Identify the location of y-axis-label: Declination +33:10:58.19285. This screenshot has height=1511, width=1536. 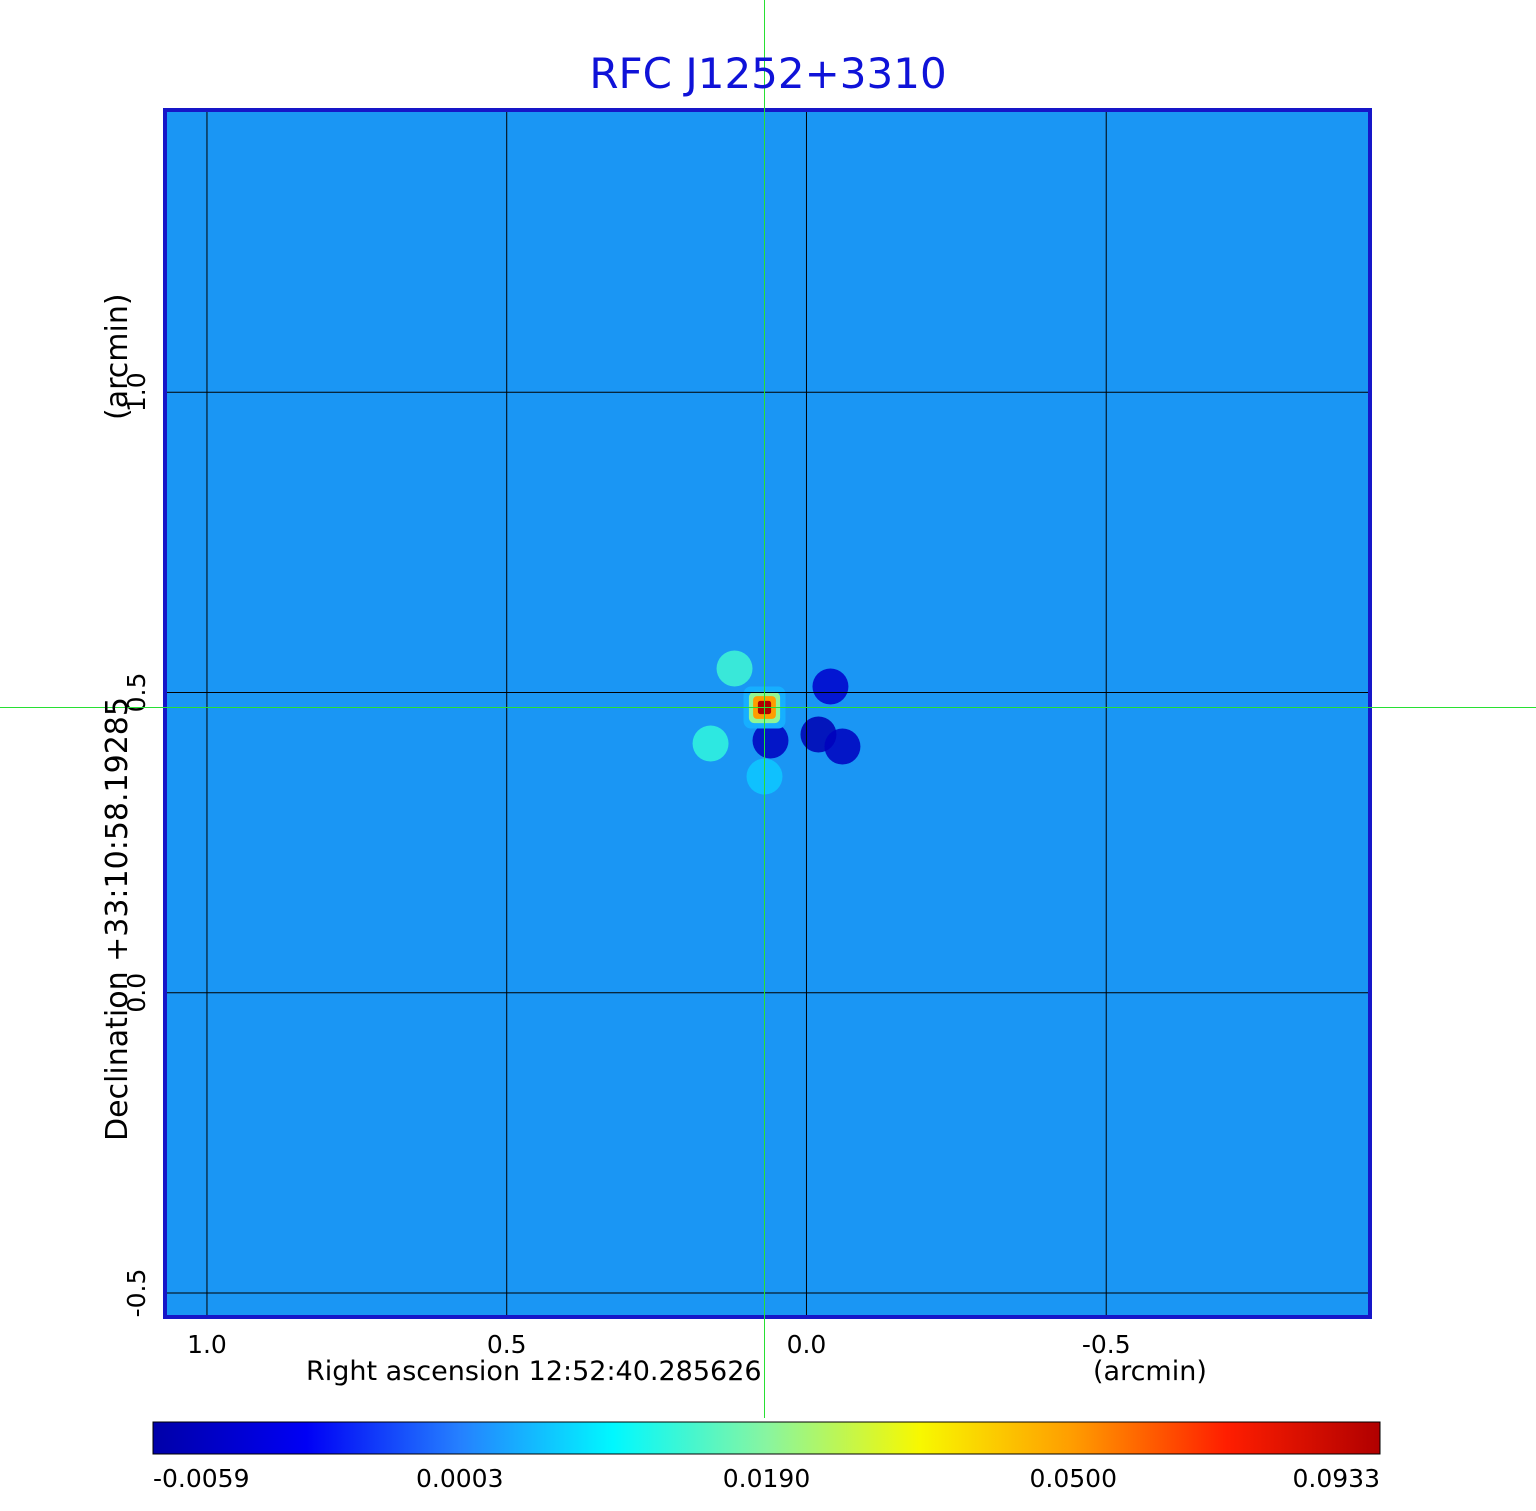
(117, 919).